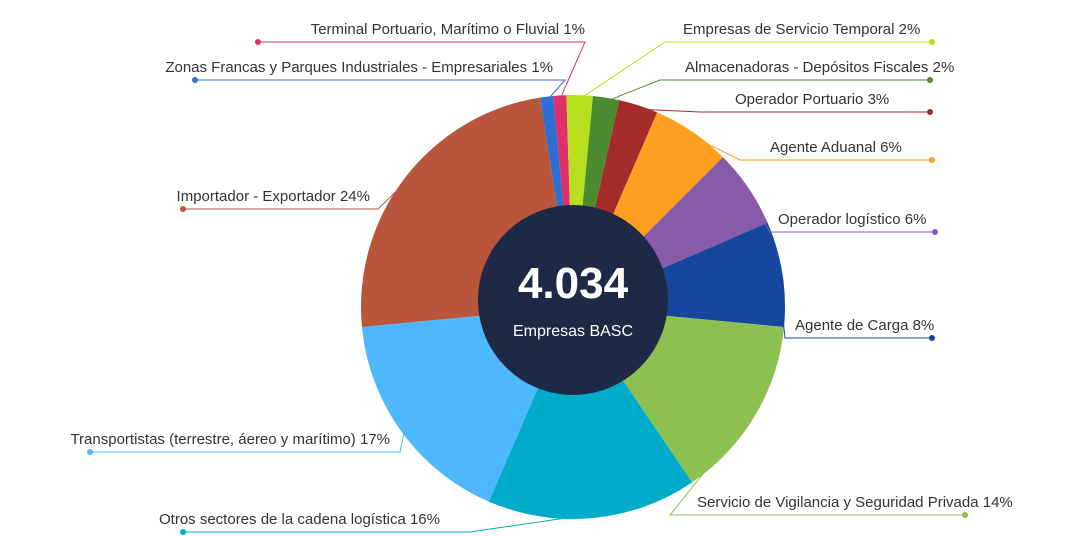 The height and width of the screenshot is (536, 1077). What do you see at coordinates (852, 325) in the screenshot?
I see `category-name: Agente de Carga` at bounding box center [852, 325].